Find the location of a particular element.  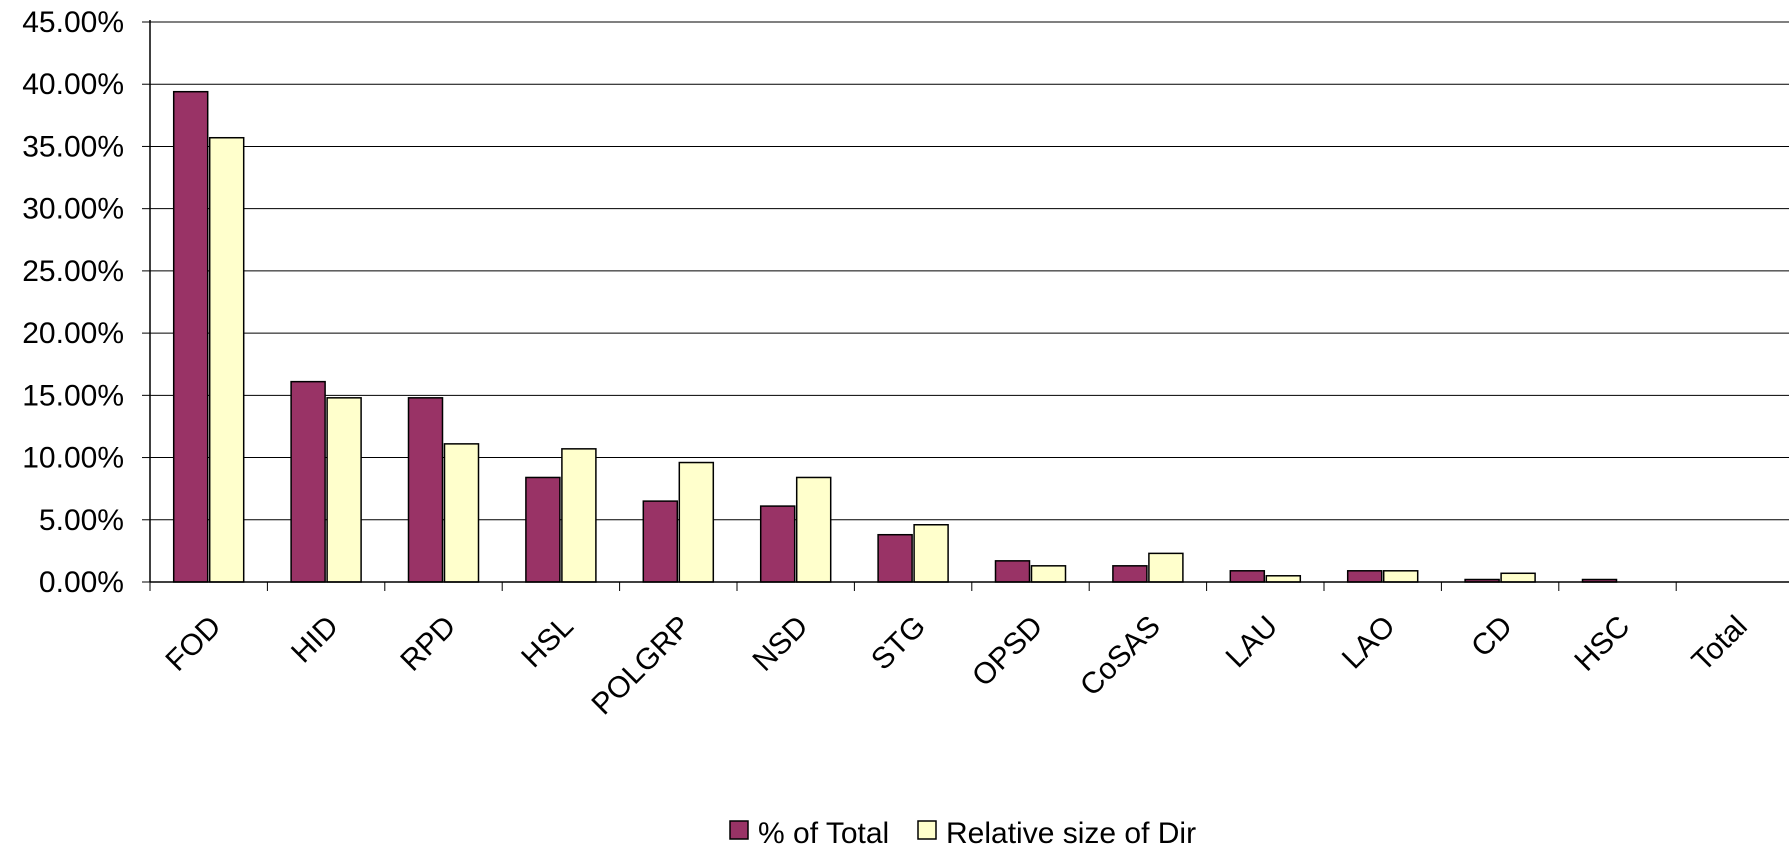

y-tick-label: 30.00% is located at coordinates (73, 209).